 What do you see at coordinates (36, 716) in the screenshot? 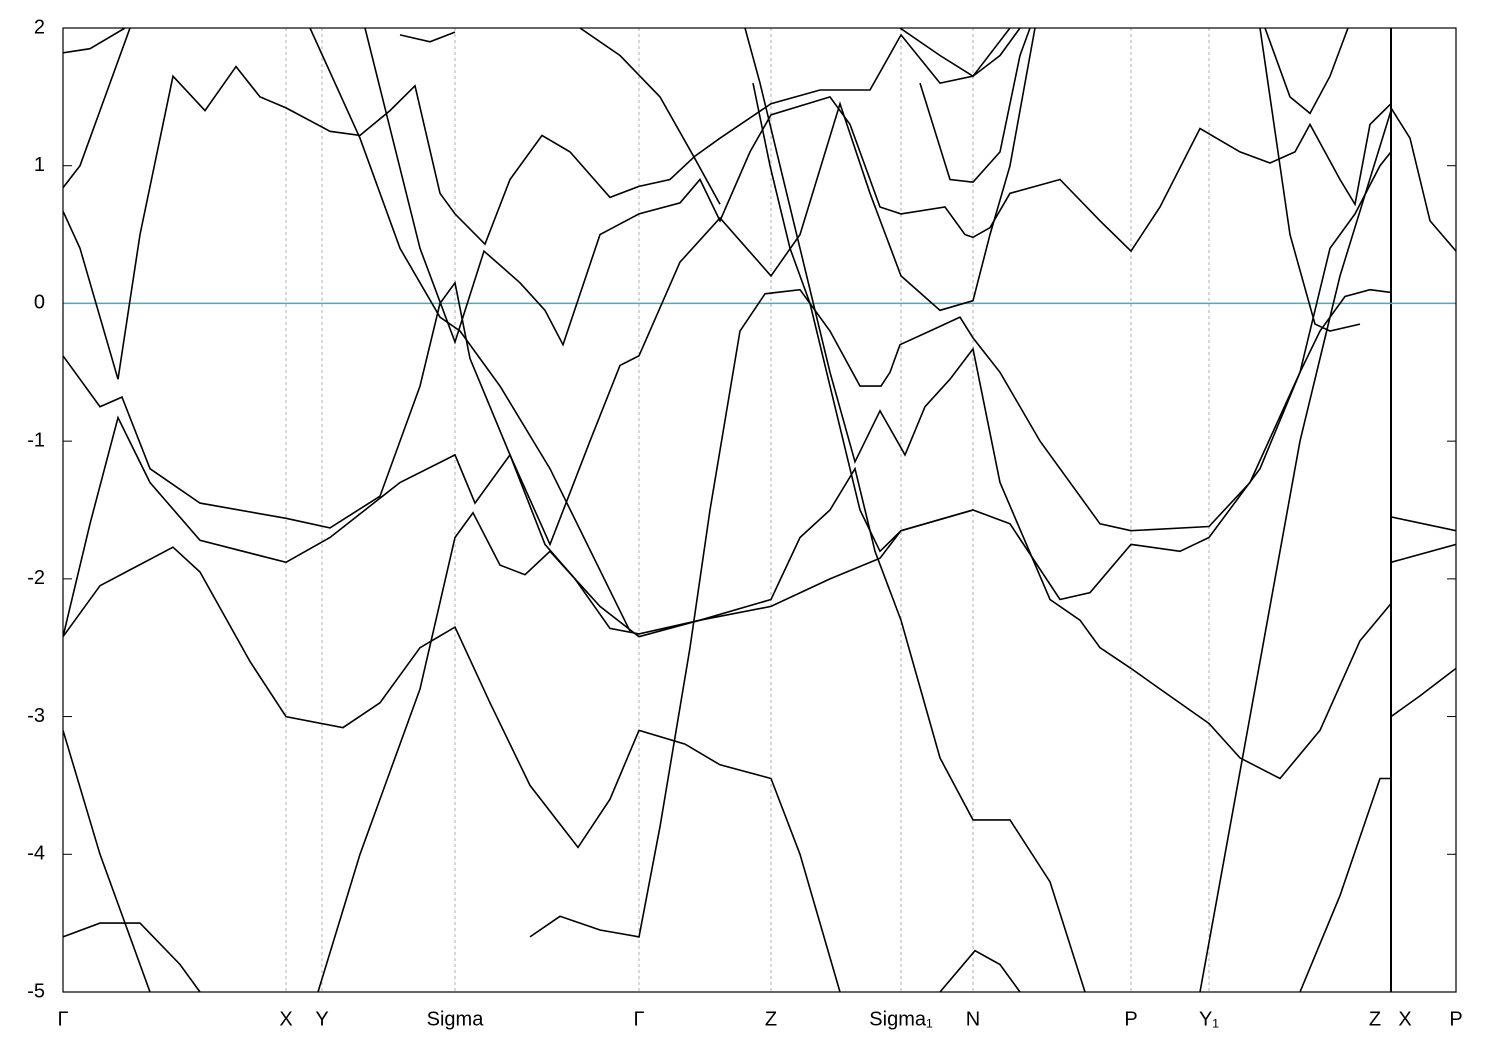
I see `y-tick-label: -3` at bounding box center [36, 716].